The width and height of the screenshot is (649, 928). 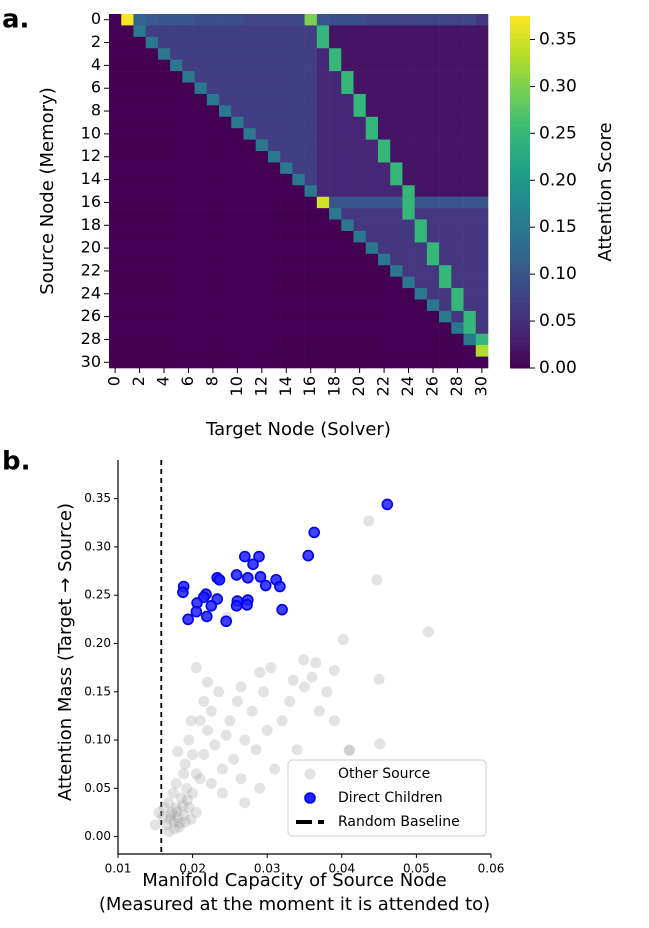 What do you see at coordinates (97, 546) in the screenshot?
I see `y-tick-label: 0.30` at bounding box center [97, 546].